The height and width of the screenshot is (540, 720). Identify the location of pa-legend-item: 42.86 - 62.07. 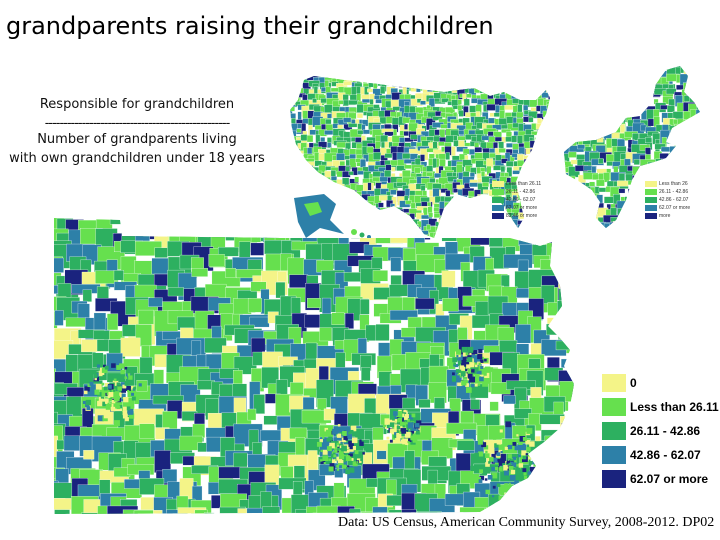
(660, 455).